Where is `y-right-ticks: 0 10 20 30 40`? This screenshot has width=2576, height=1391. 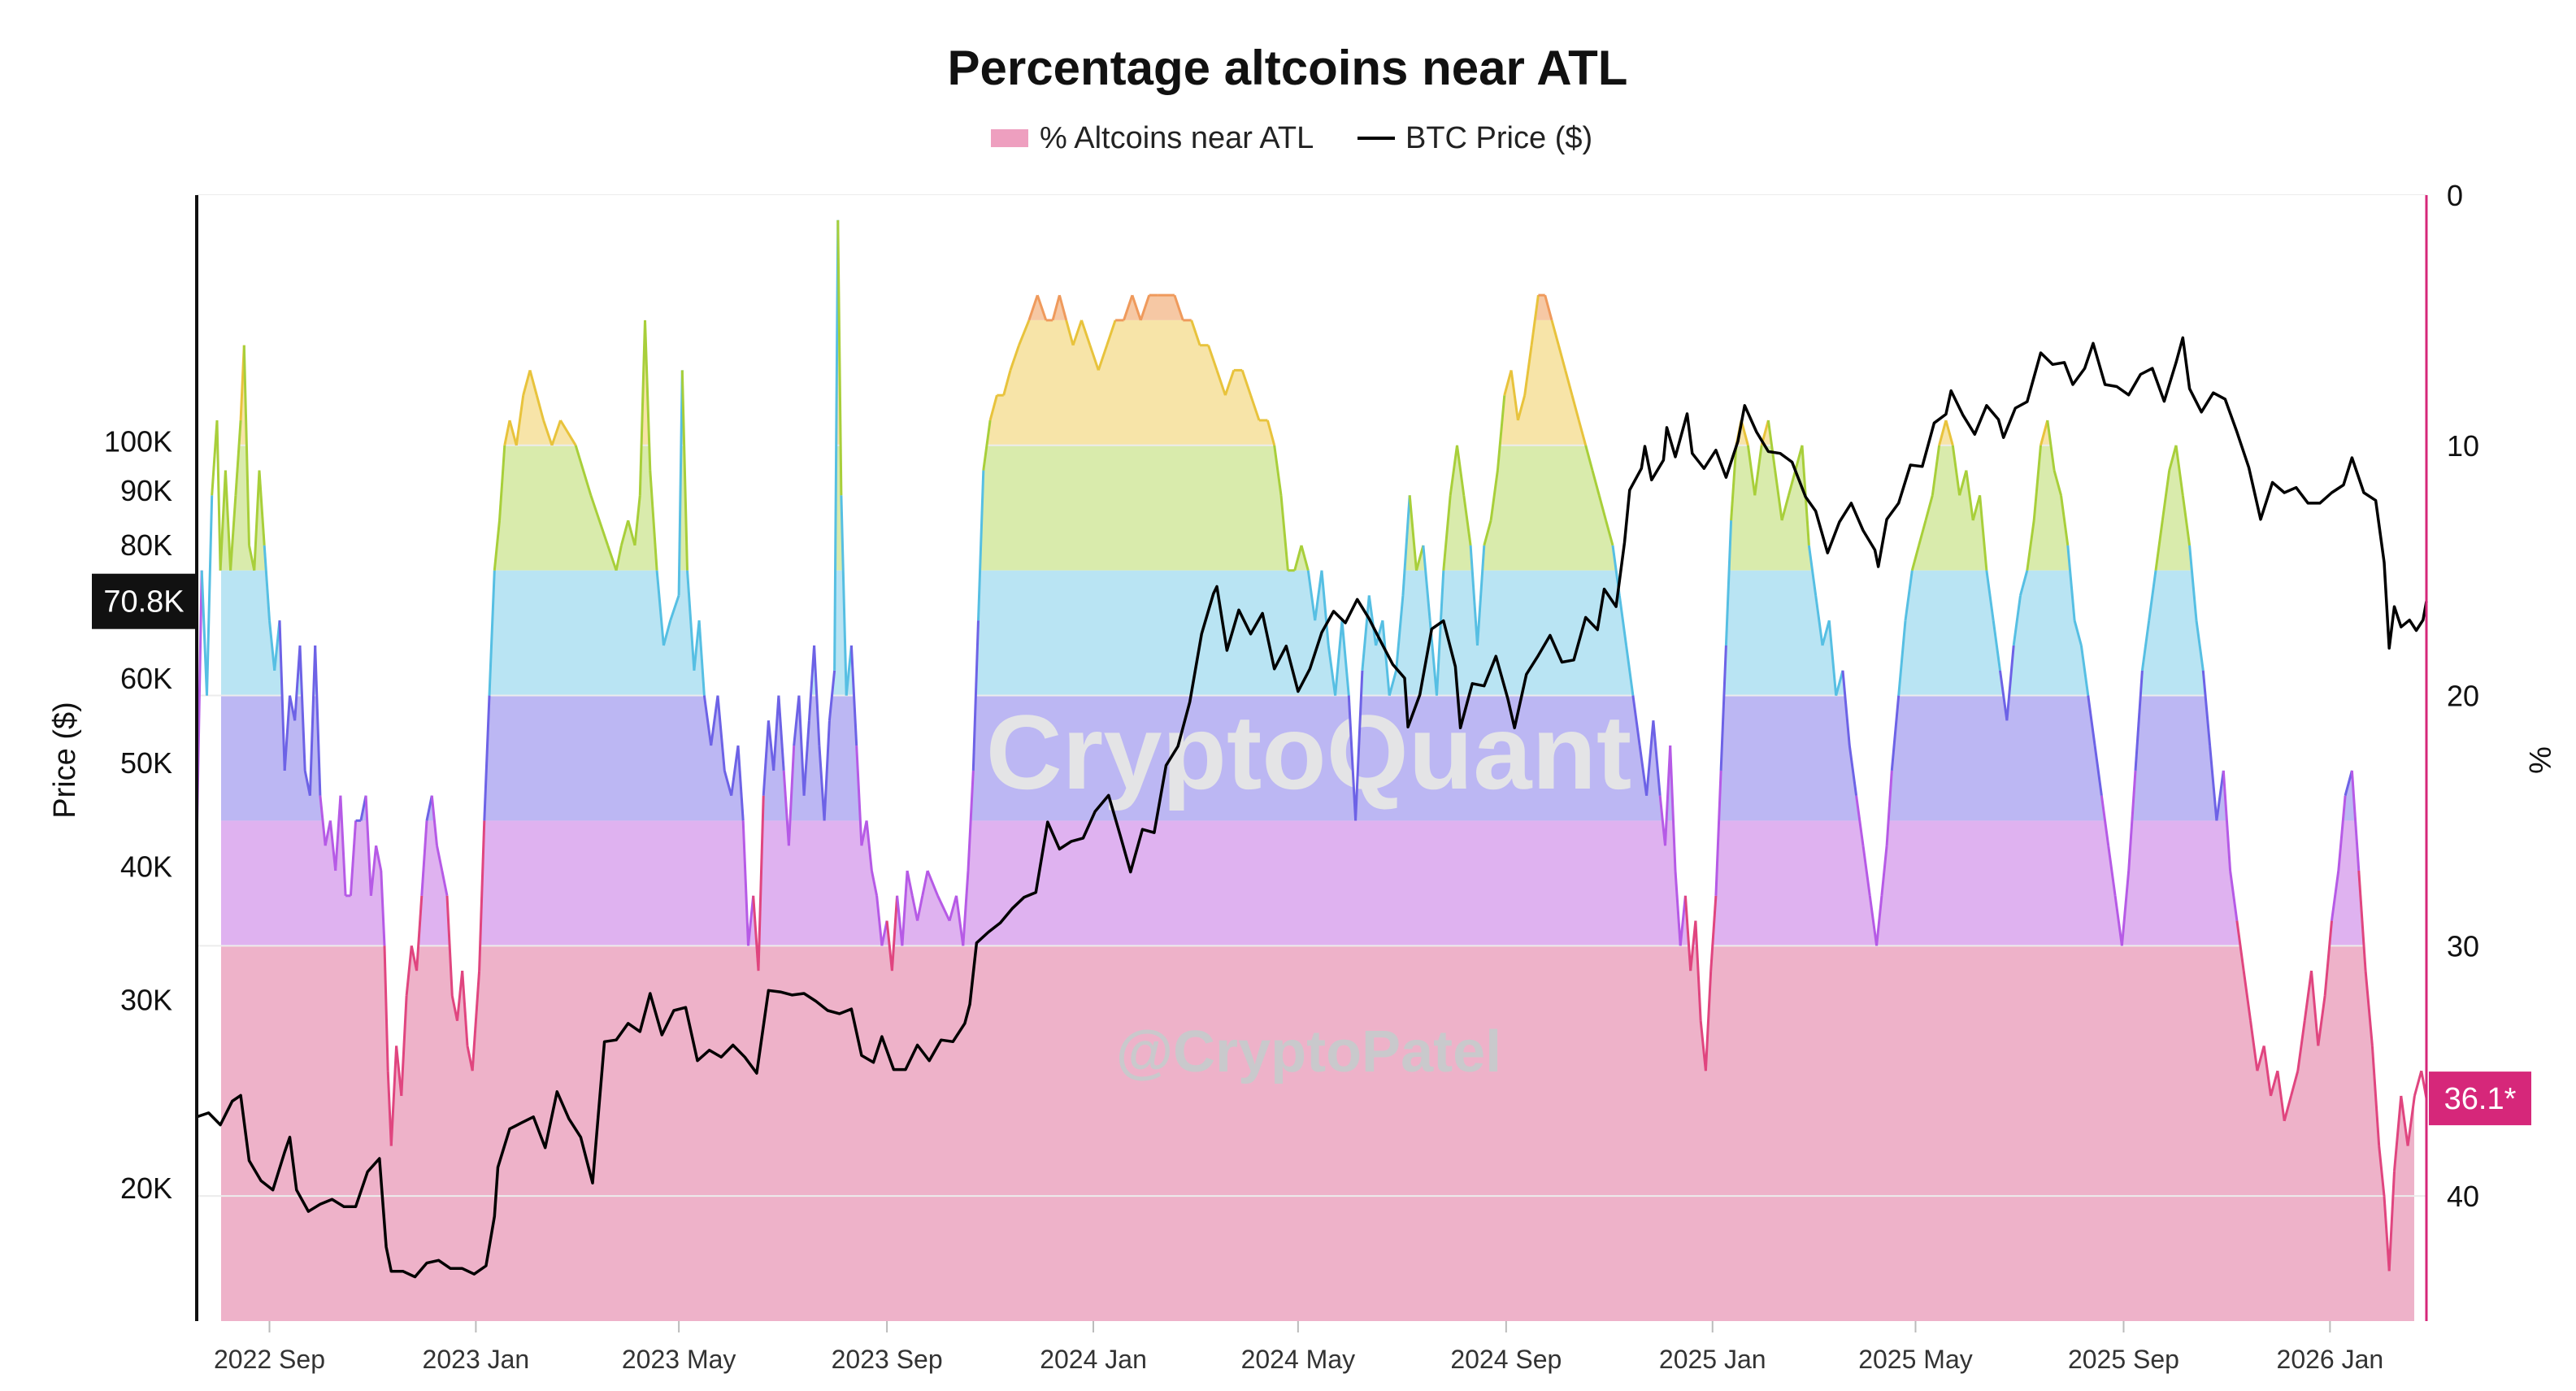
y-right-ticks: 0 10 20 30 40 is located at coordinates (2463, 696).